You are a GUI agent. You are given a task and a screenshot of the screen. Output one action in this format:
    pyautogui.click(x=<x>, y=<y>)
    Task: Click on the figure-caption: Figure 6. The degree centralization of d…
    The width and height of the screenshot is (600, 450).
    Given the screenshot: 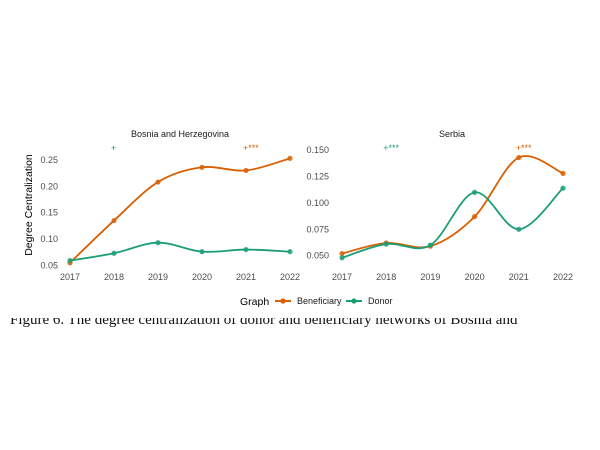 What is the action you would take?
    pyautogui.click(x=300, y=323)
    